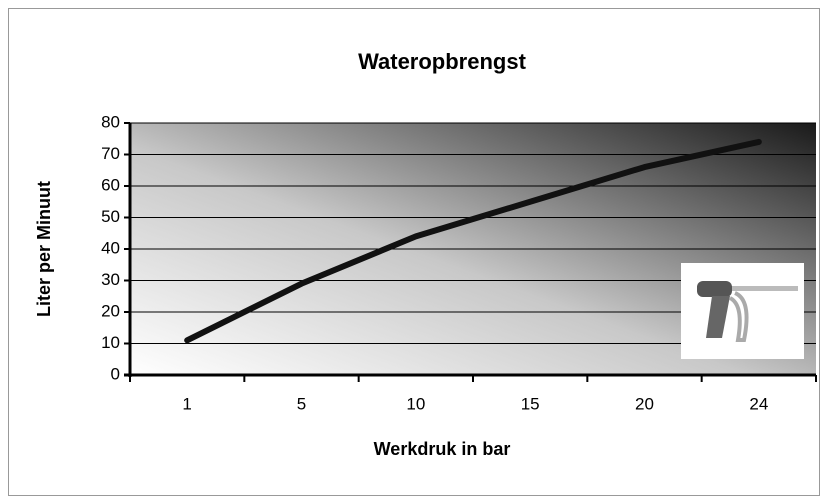  I want to click on y-tick-label: 50, so click(110, 216).